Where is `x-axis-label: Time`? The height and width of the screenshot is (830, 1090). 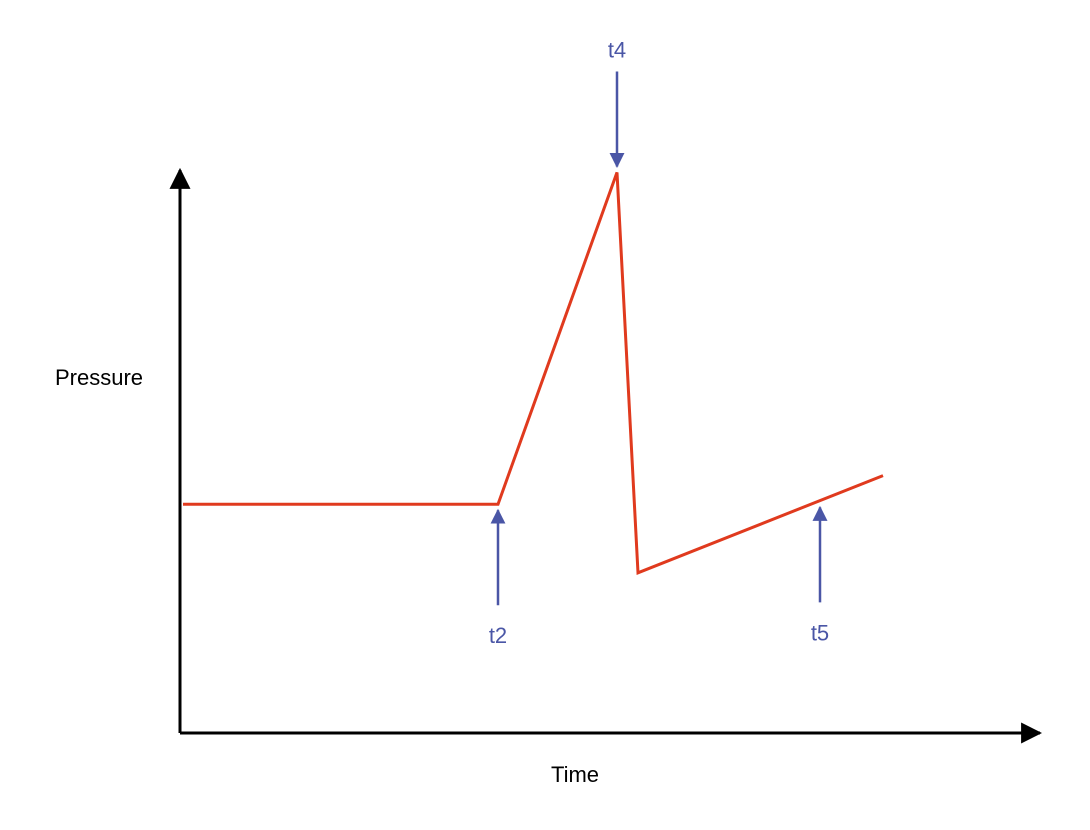 x-axis-label: Time is located at coordinates (575, 774).